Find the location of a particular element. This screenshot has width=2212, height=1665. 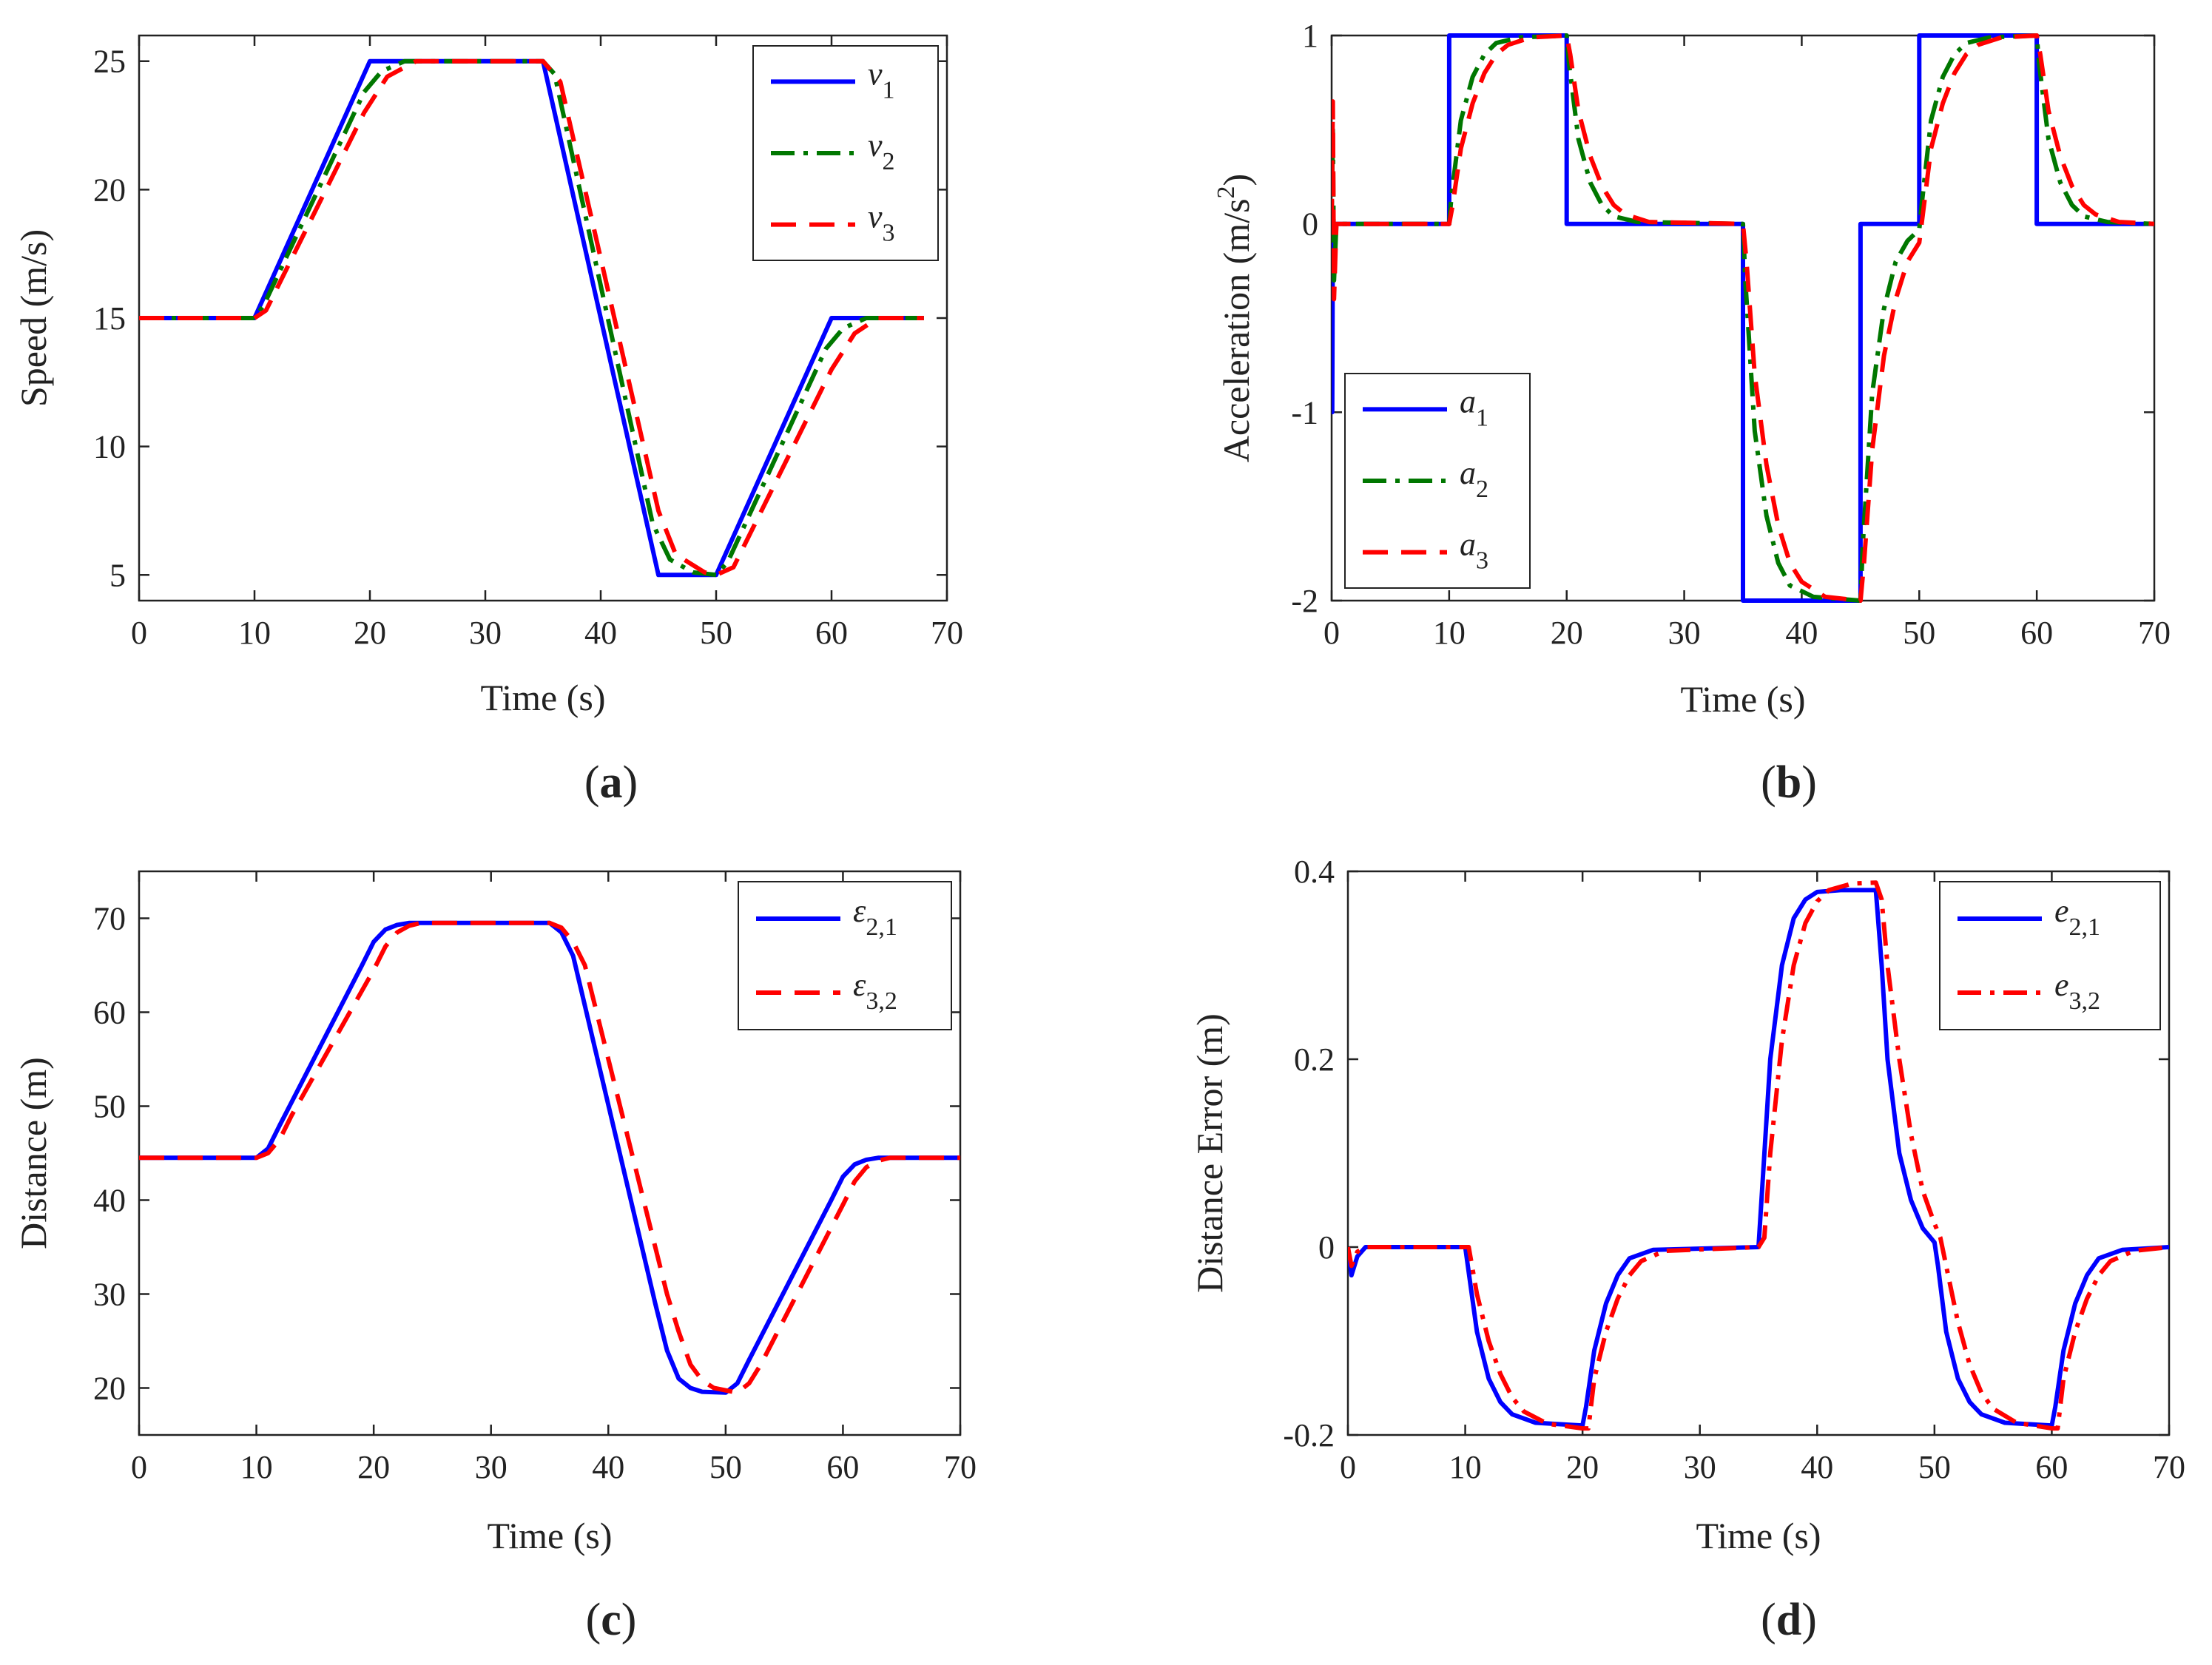

y-axis-label: Distance (m) is located at coordinates (33, 1153).